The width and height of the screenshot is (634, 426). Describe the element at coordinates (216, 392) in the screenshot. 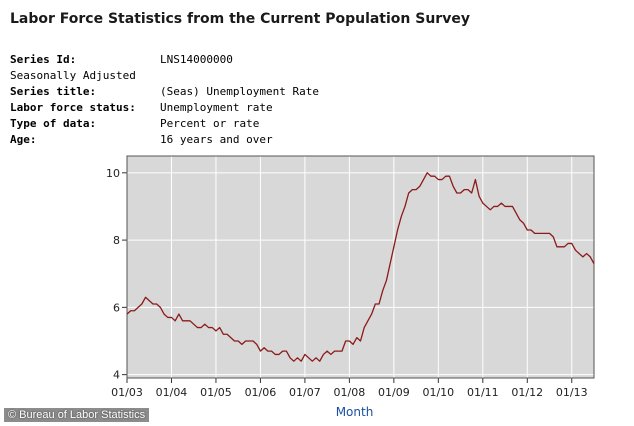

I see `x-tick-label: 01/05` at that location.